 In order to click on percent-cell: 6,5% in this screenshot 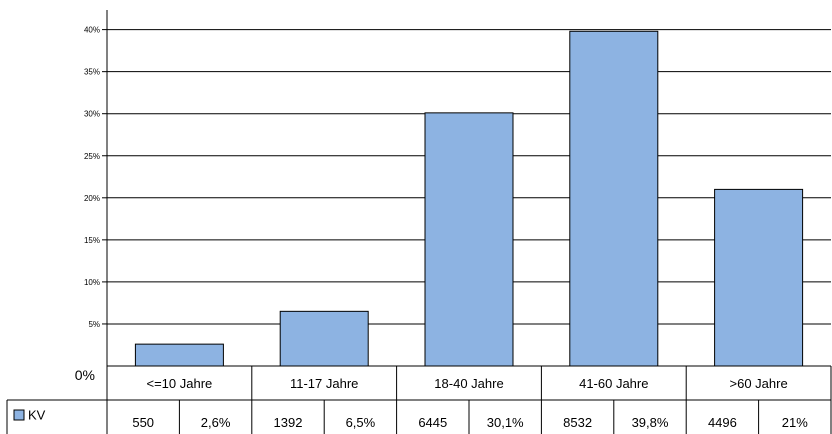, I will do `click(361, 422)`.